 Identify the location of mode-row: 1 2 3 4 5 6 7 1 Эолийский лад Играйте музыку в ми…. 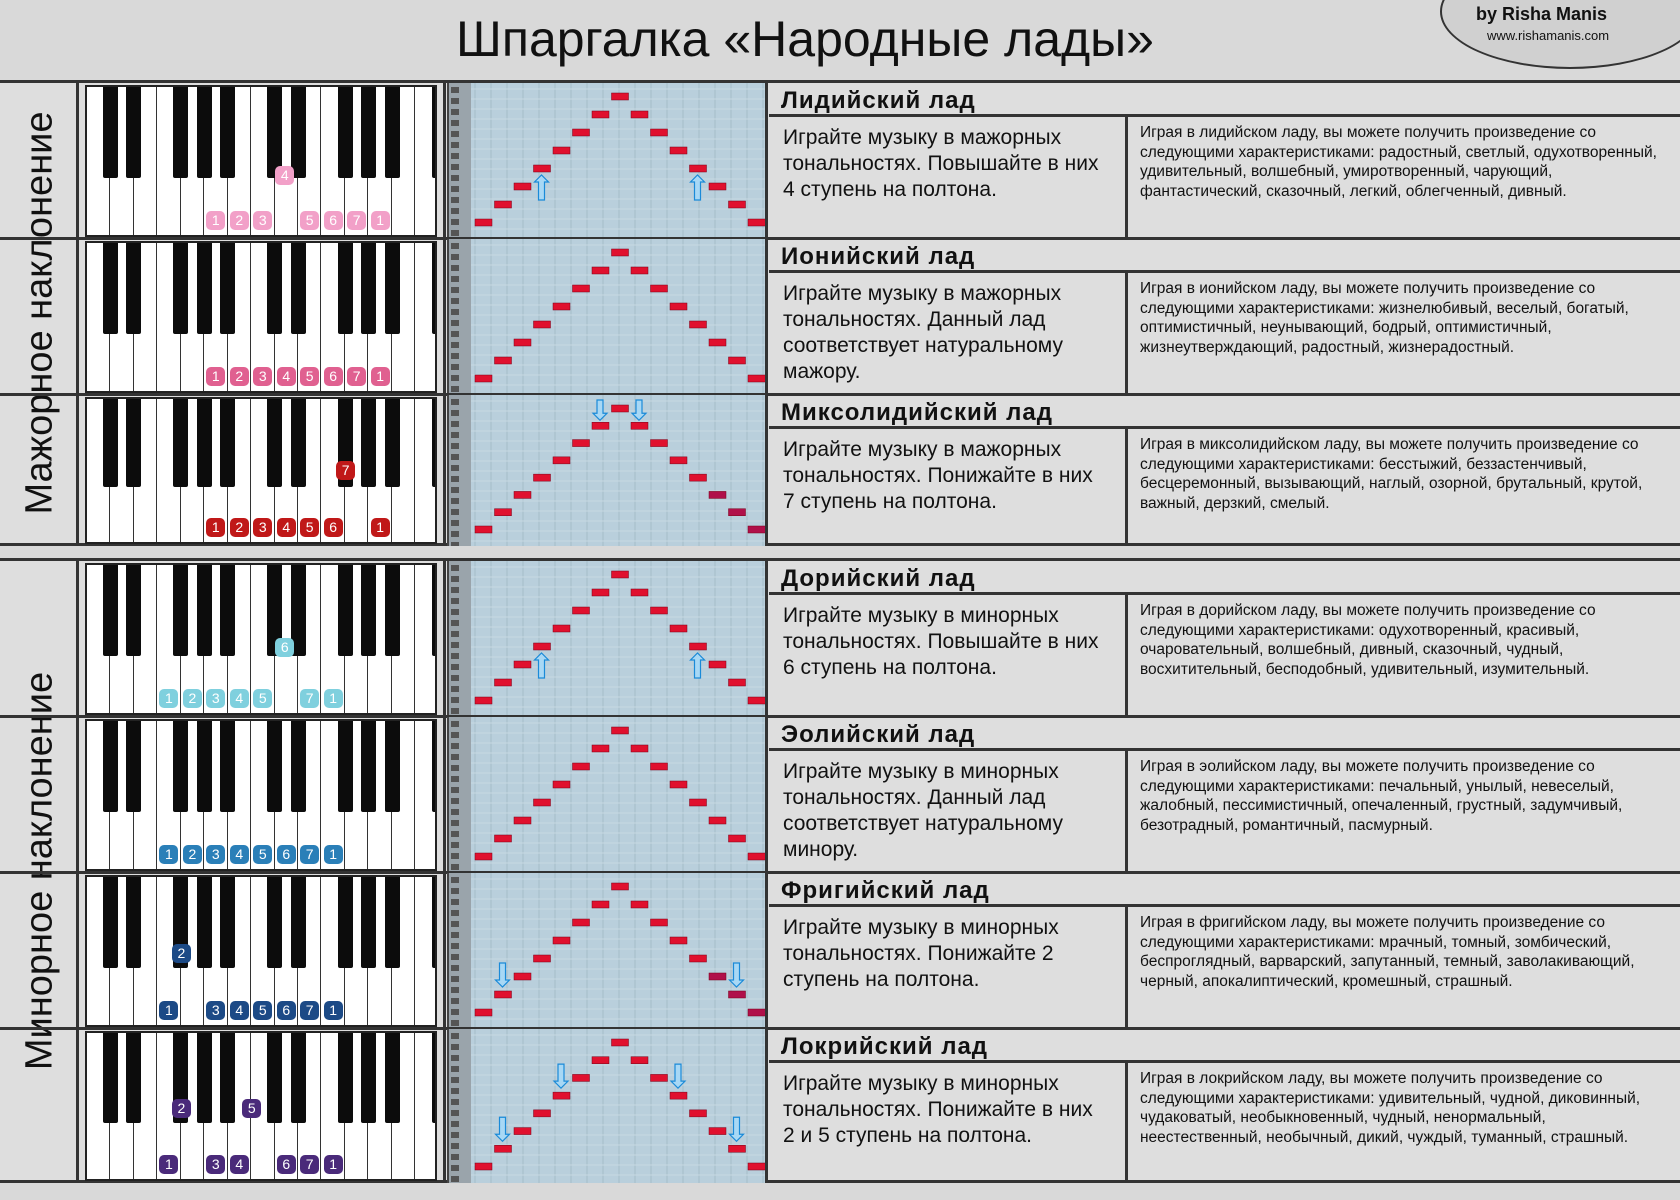
(840, 794).